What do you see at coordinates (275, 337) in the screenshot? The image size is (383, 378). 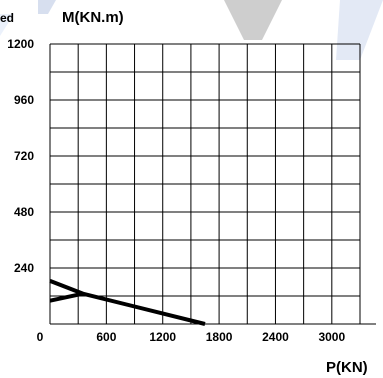 I see `x-tick-label: 2400` at bounding box center [275, 337].